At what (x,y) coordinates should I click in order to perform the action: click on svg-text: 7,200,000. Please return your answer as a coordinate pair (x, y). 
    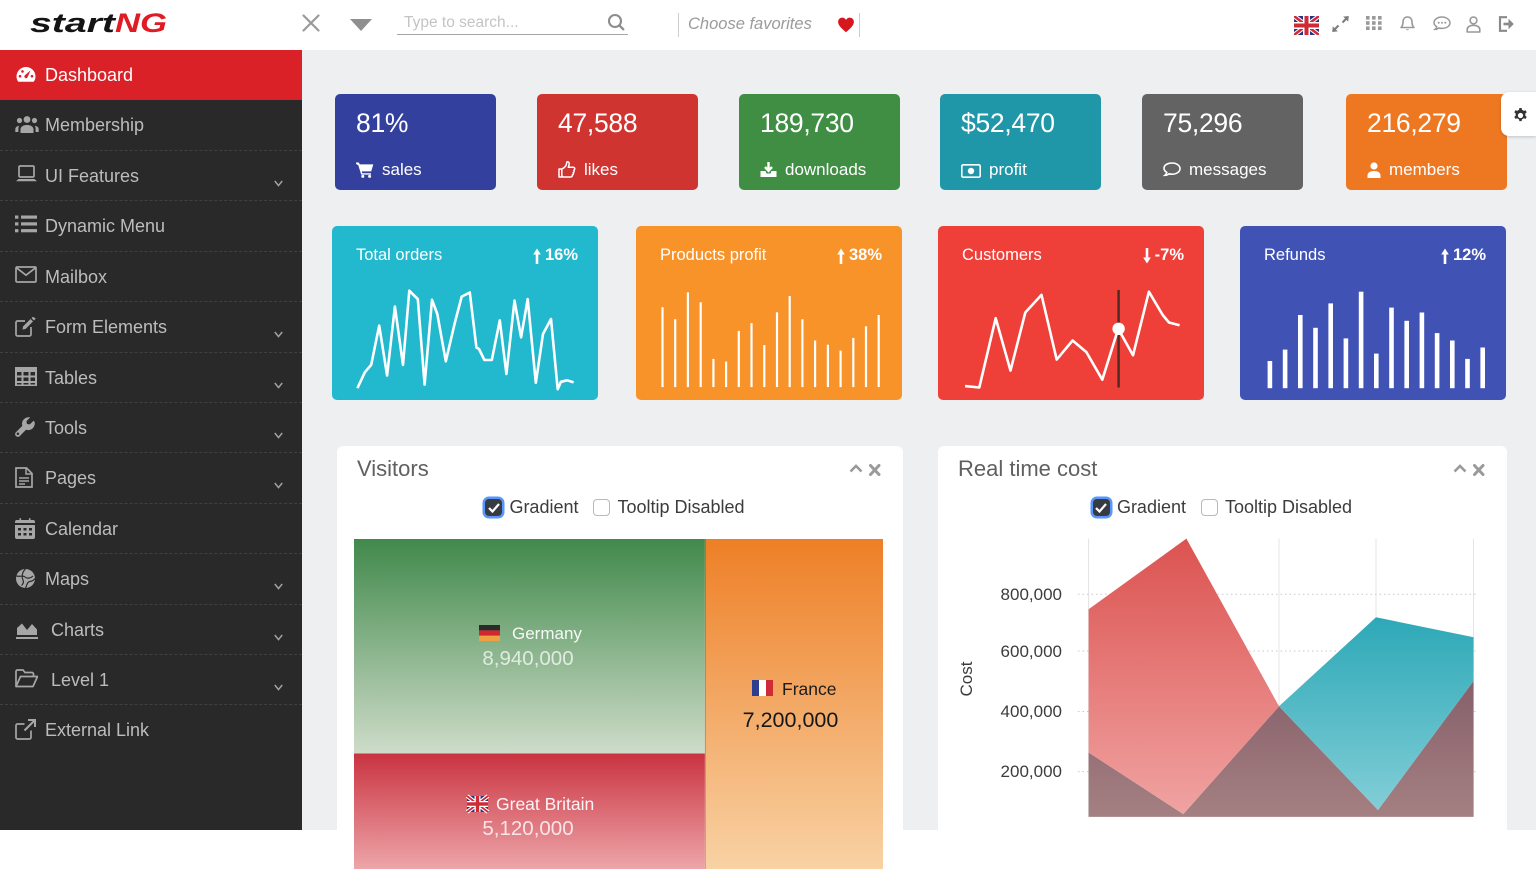
    Looking at the image, I should click on (791, 720).